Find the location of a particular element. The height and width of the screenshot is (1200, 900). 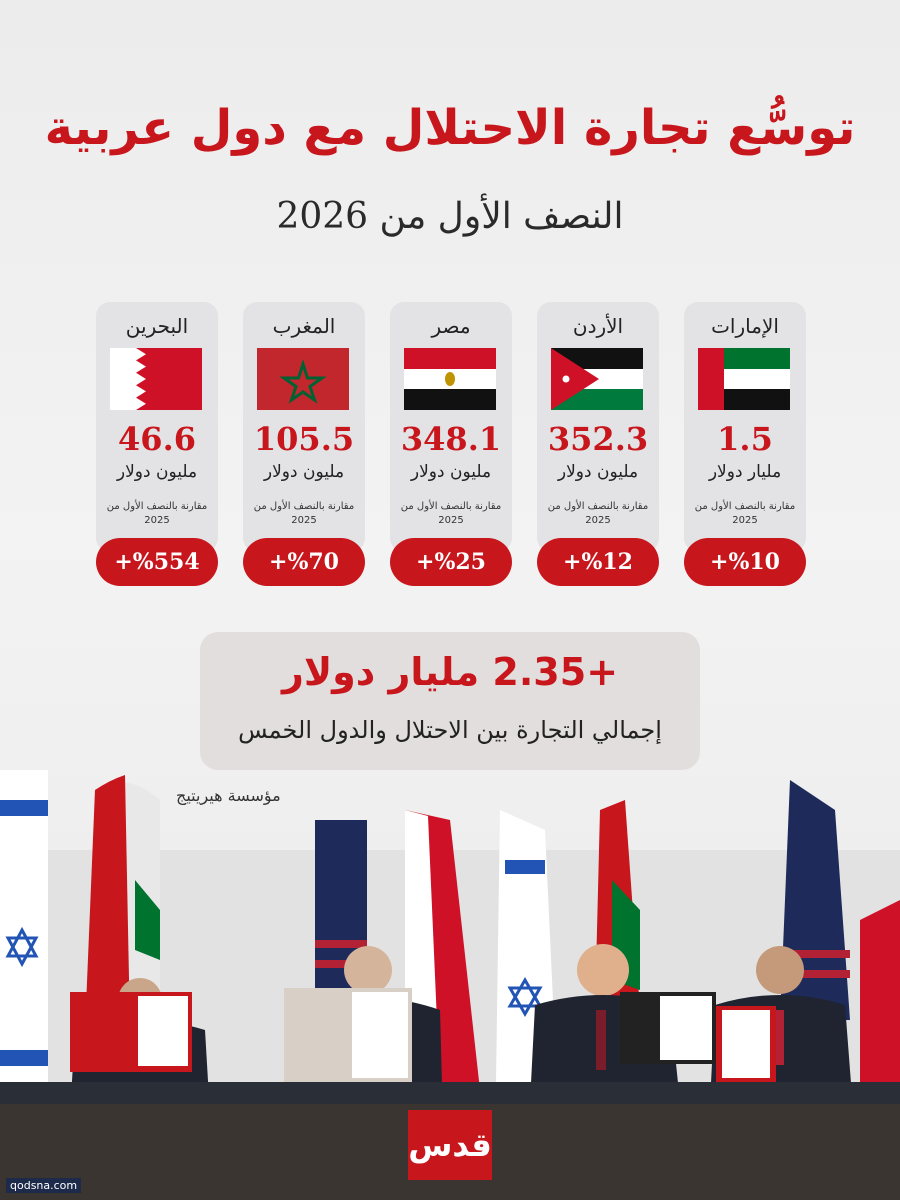

country-name: الإمارات is located at coordinates (745, 326).